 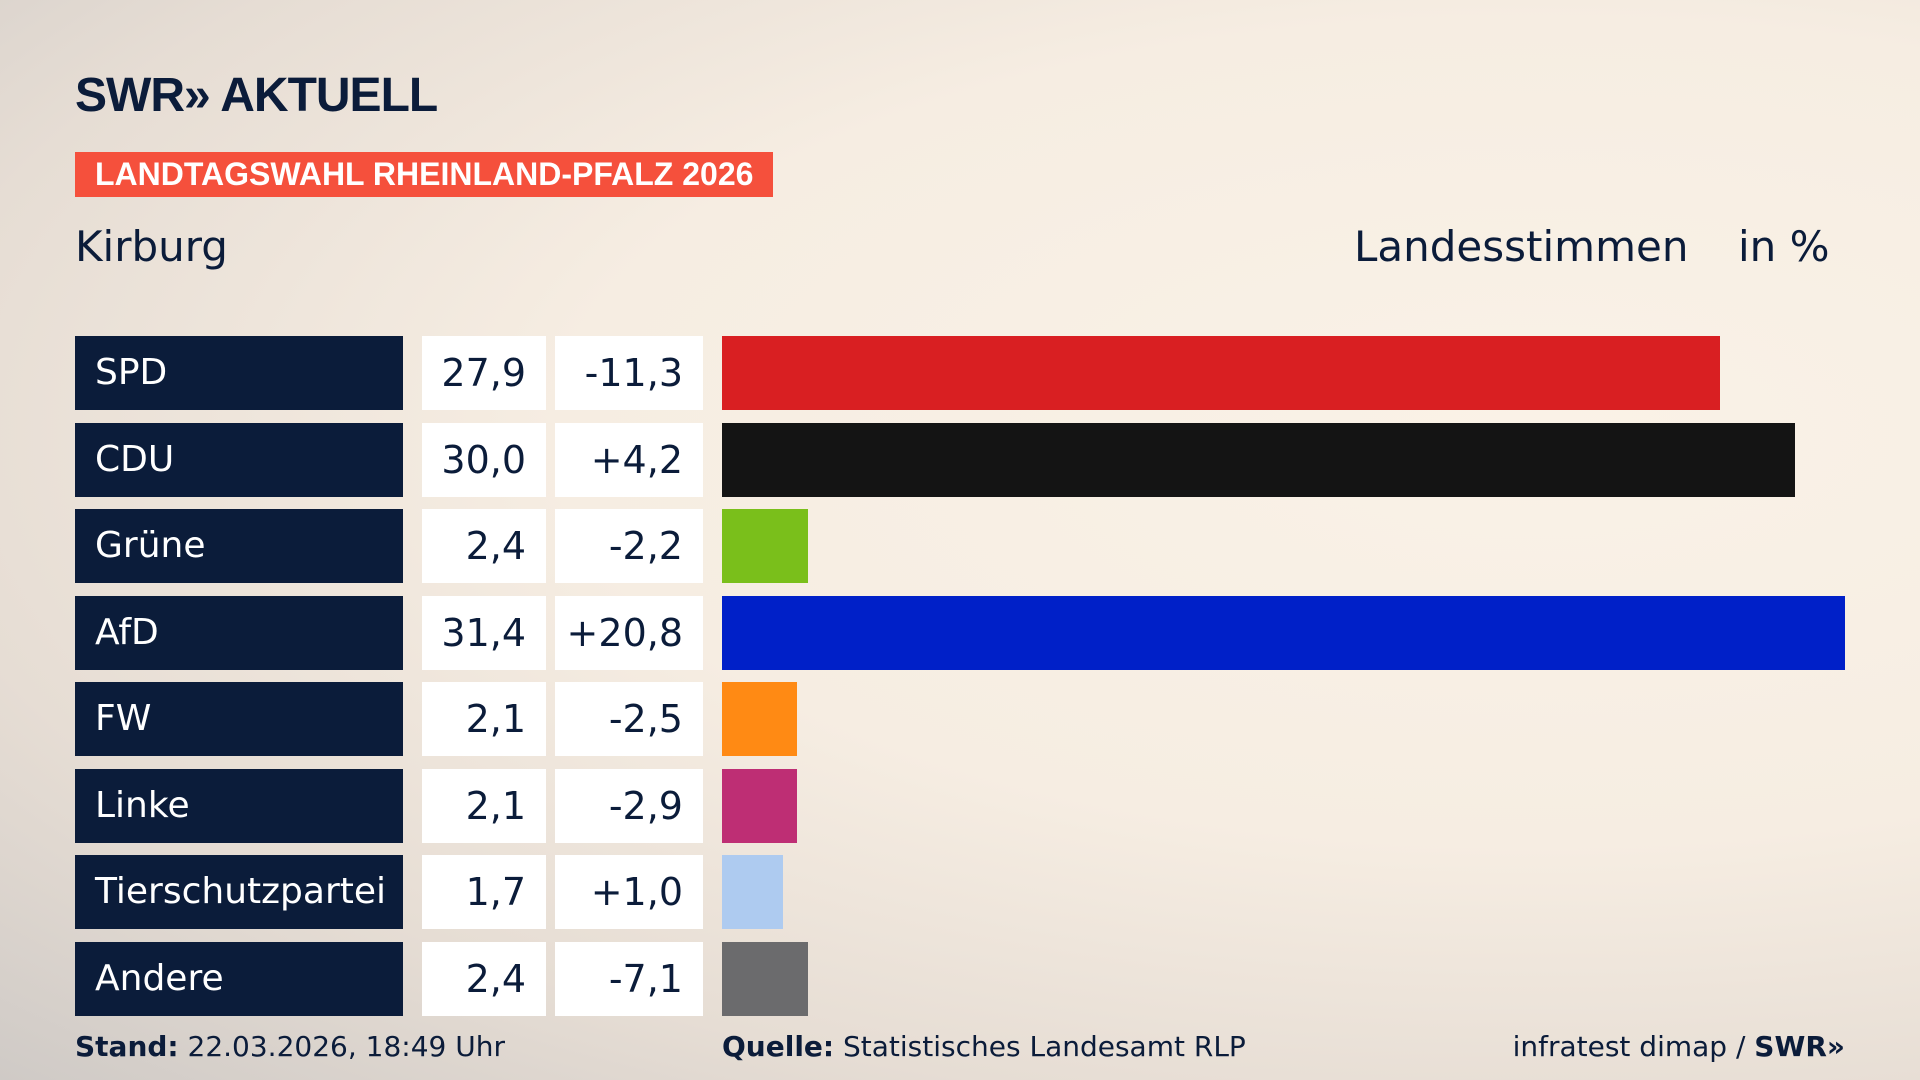 What do you see at coordinates (239, 546) in the screenshot?
I see `party-label: Grüne` at bounding box center [239, 546].